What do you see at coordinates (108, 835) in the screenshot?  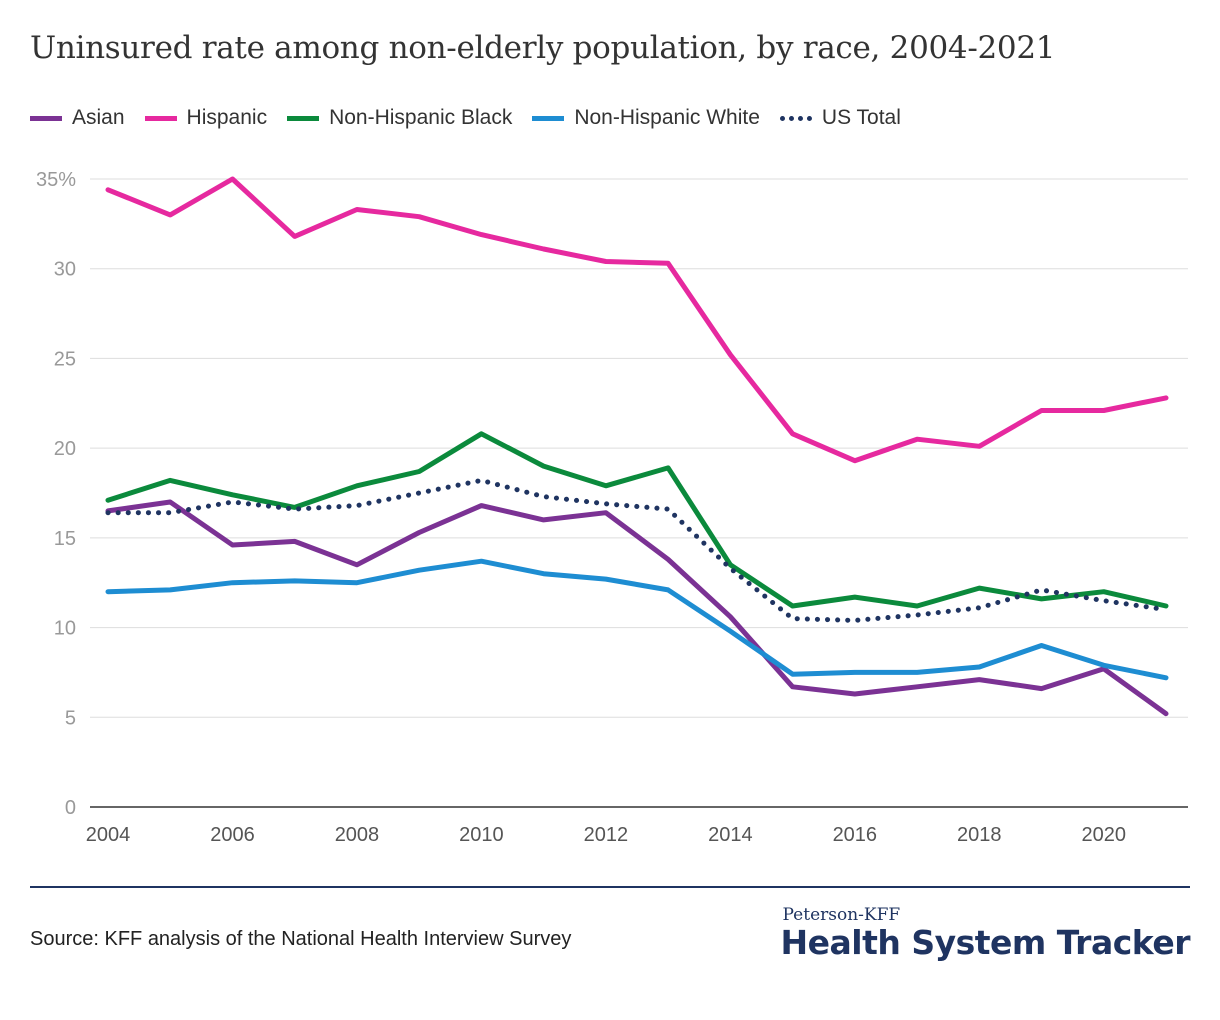 I see `x-tick-label: 2004` at bounding box center [108, 835].